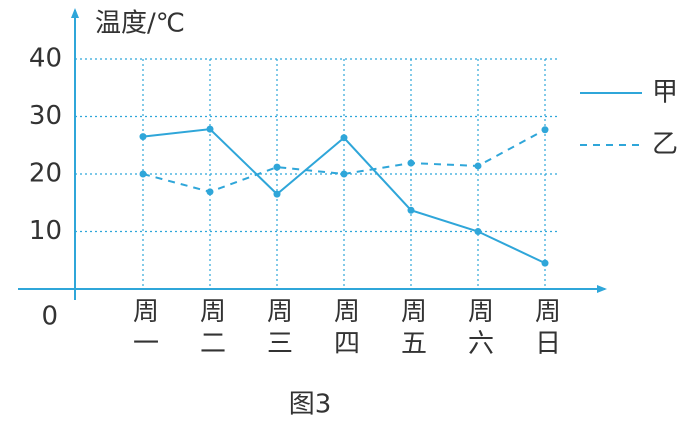 The image size is (700, 423). I want to click on y-tick-label: 20, so click(45, 174).